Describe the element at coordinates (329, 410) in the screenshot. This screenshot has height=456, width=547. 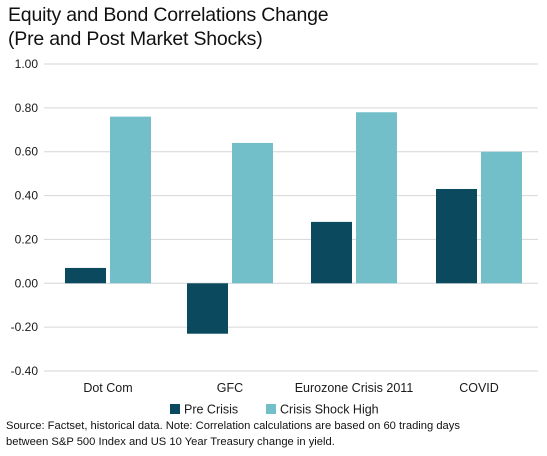
I see `legend-label-crisis-shock-high: Crisis Shock High` at that location.